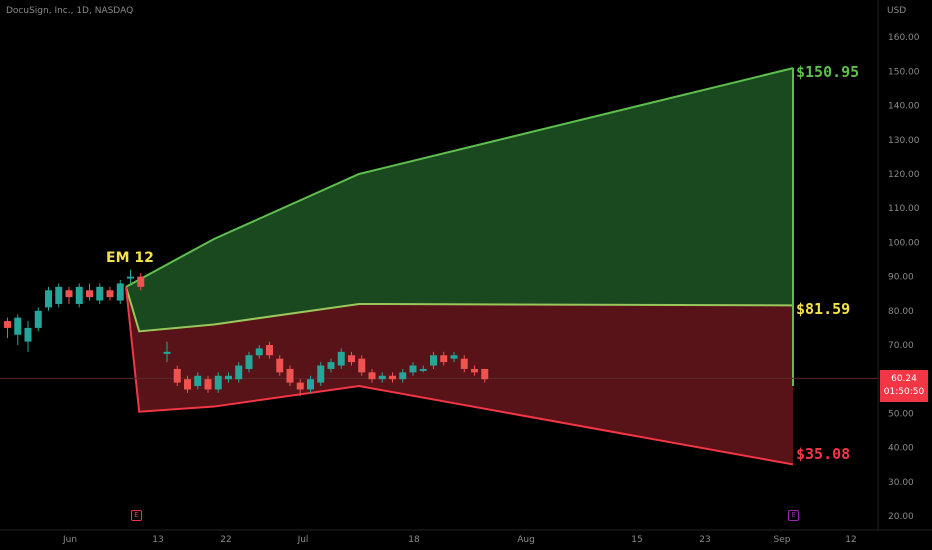  Describe the element at coordinates (70, 11) in the screenshot. I see `chart-title: DocuSign, Inc., 1D, NASDAQ` at that location.